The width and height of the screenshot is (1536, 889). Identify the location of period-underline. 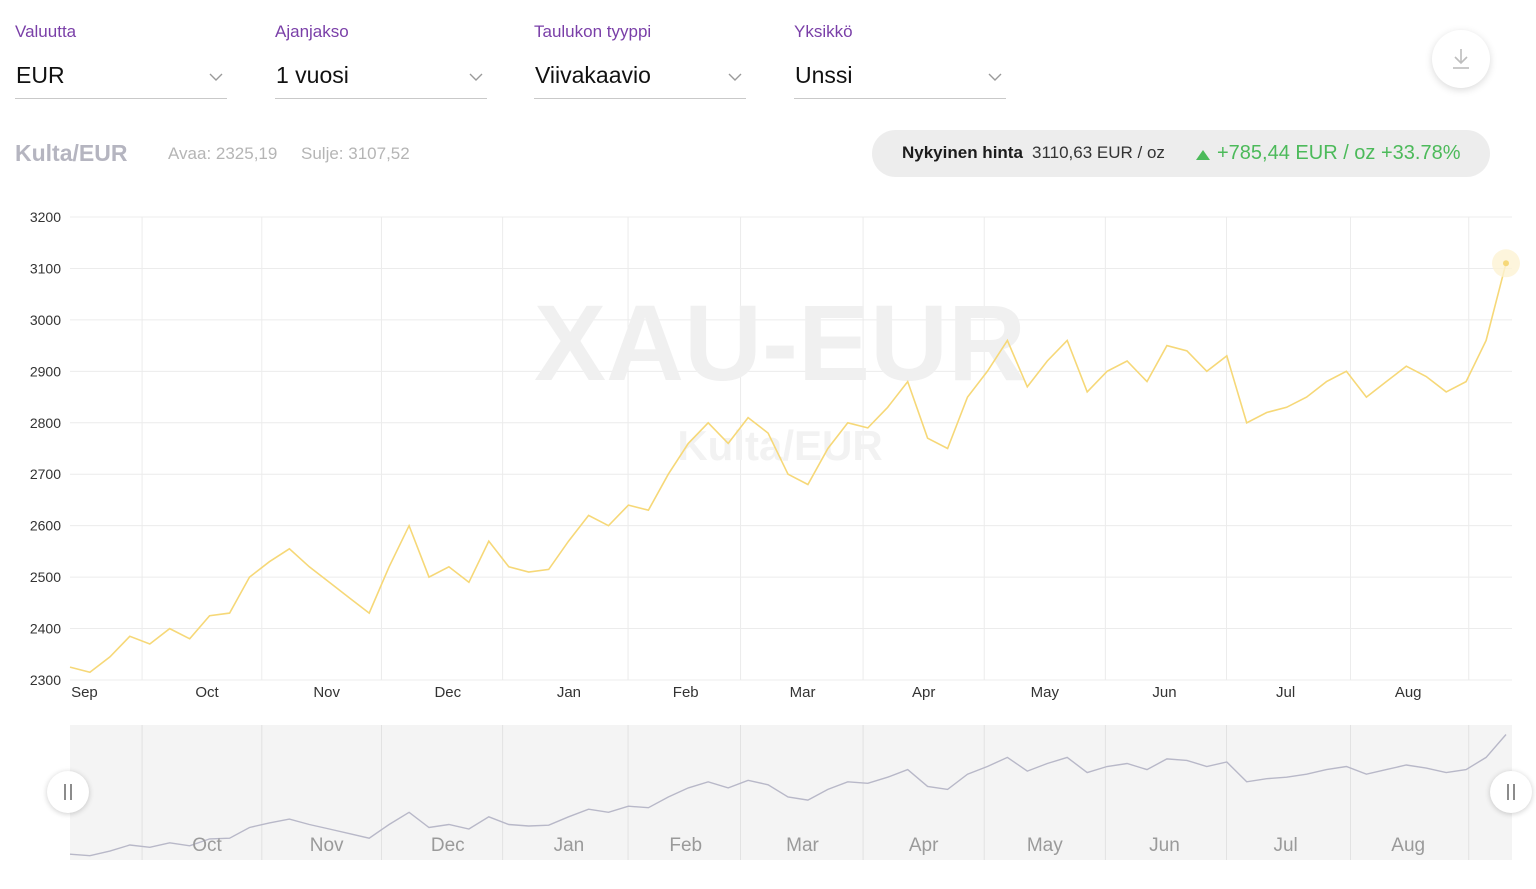
(381, 98).